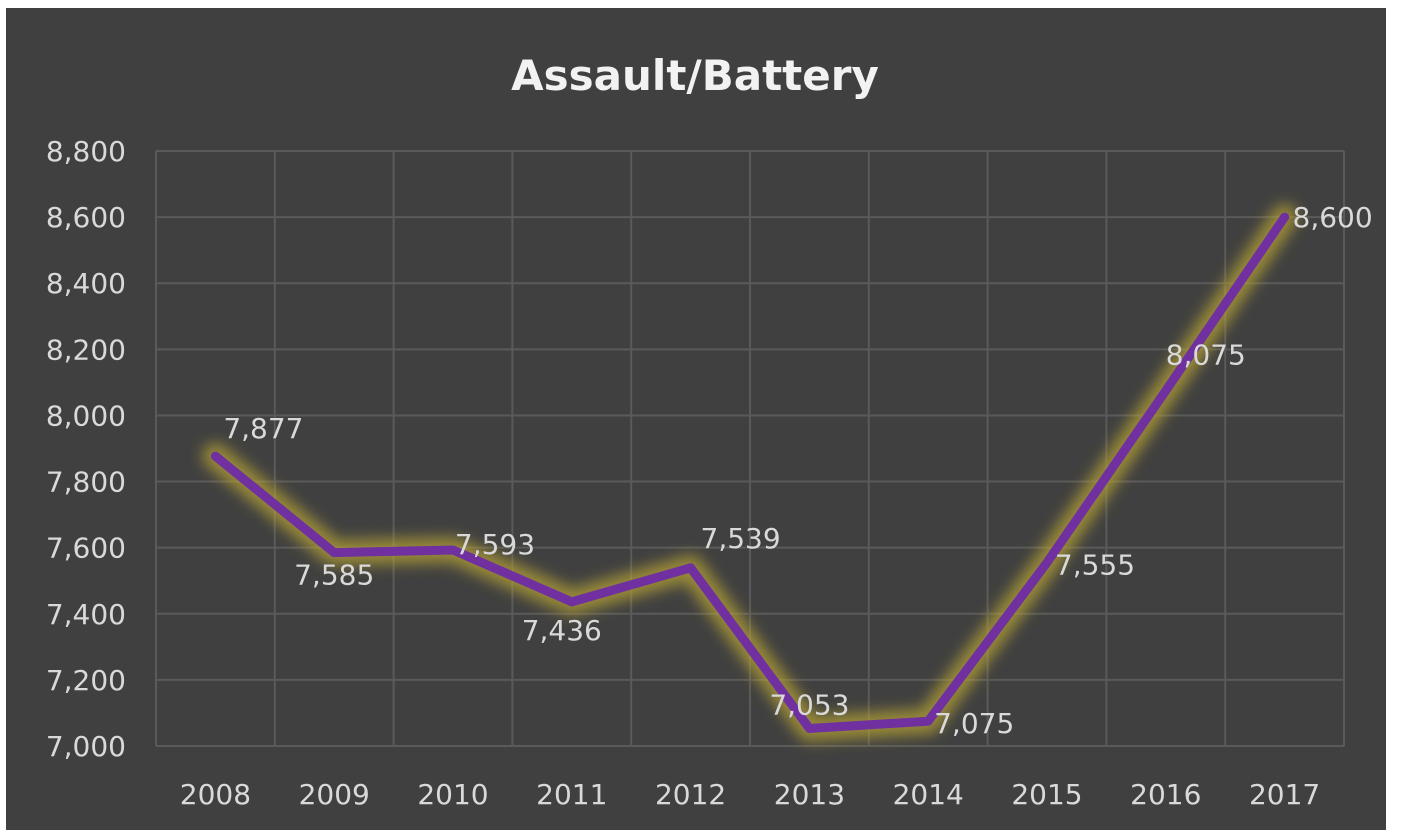  I want to click on x-tick-label: 2015, so click(1046, 794).